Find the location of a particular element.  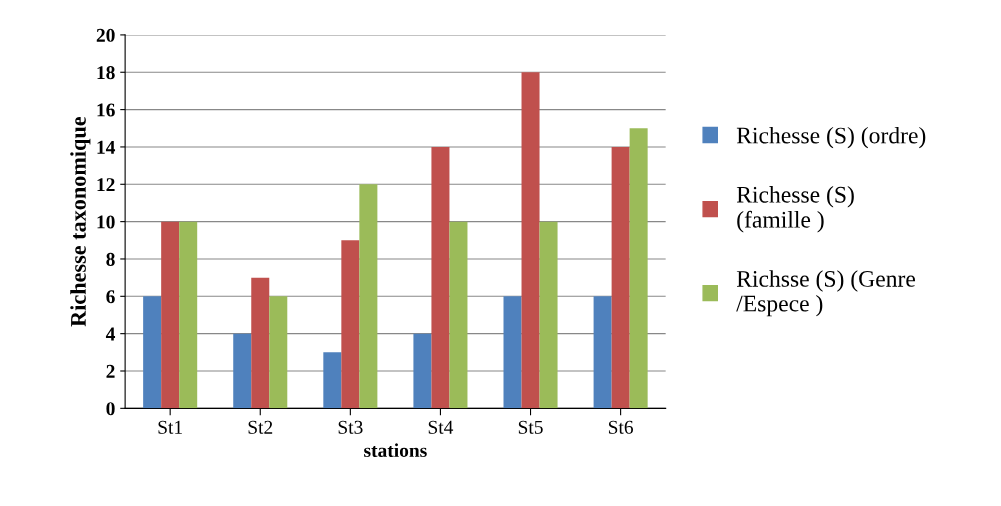

y-tick-label: 0 is located at coordinates (110, 409).